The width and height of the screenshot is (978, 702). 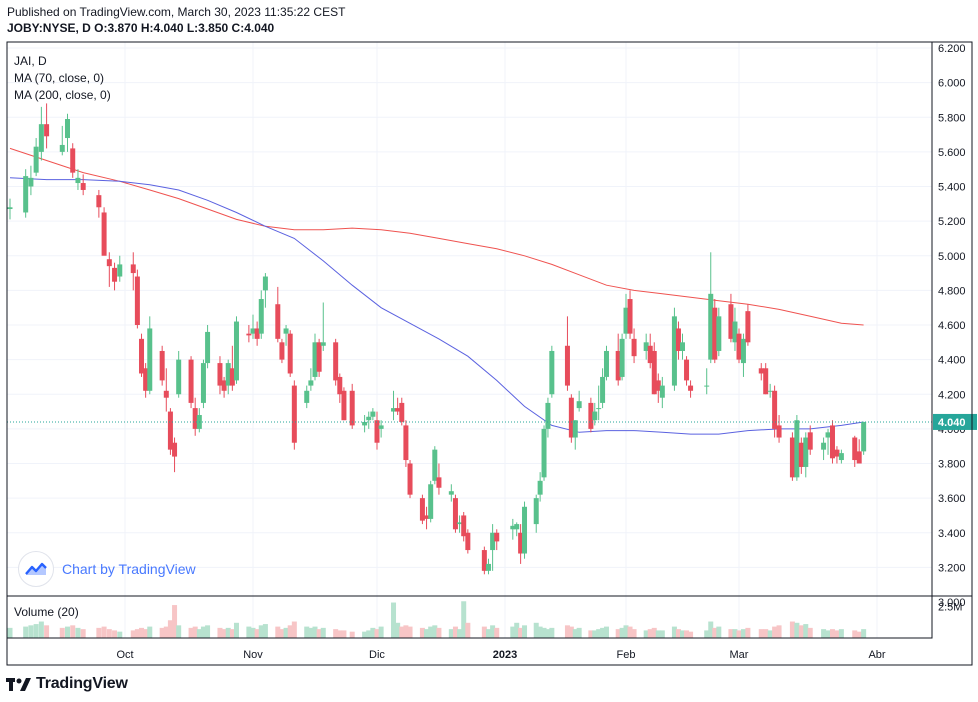 I want to click on watermark: Chart by TradingView, so click(x=107, y=569).